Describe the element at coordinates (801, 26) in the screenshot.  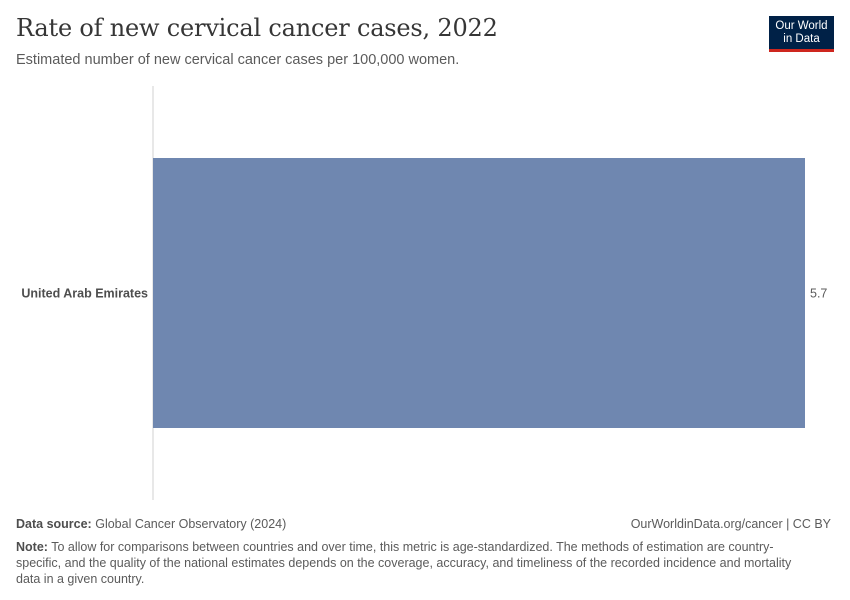
I see `logo-line-1: Our World` at that location.